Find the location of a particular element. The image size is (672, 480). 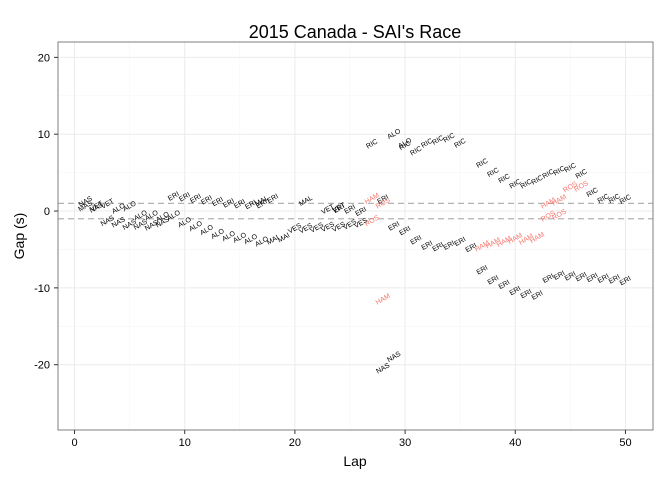

y-tick-label: -20 is located at coordinates (42, 366).